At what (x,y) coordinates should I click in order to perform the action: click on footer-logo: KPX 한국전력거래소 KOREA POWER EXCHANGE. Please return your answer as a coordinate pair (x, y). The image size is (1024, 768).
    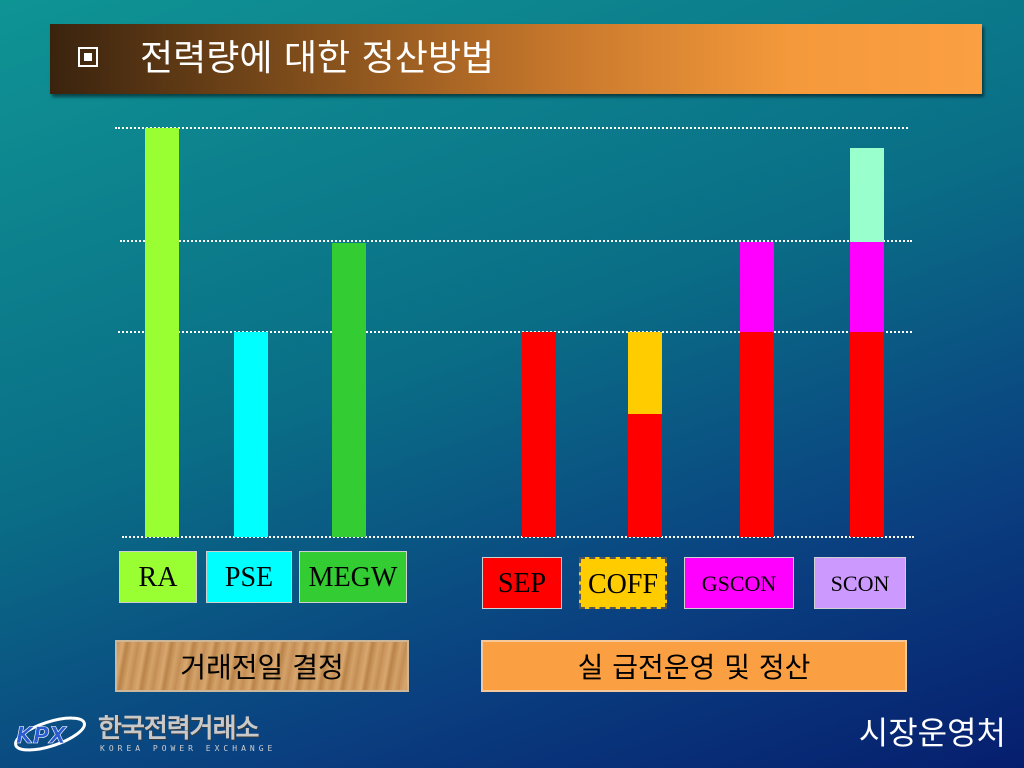
    Looking at the image, I should click on (155, 734).